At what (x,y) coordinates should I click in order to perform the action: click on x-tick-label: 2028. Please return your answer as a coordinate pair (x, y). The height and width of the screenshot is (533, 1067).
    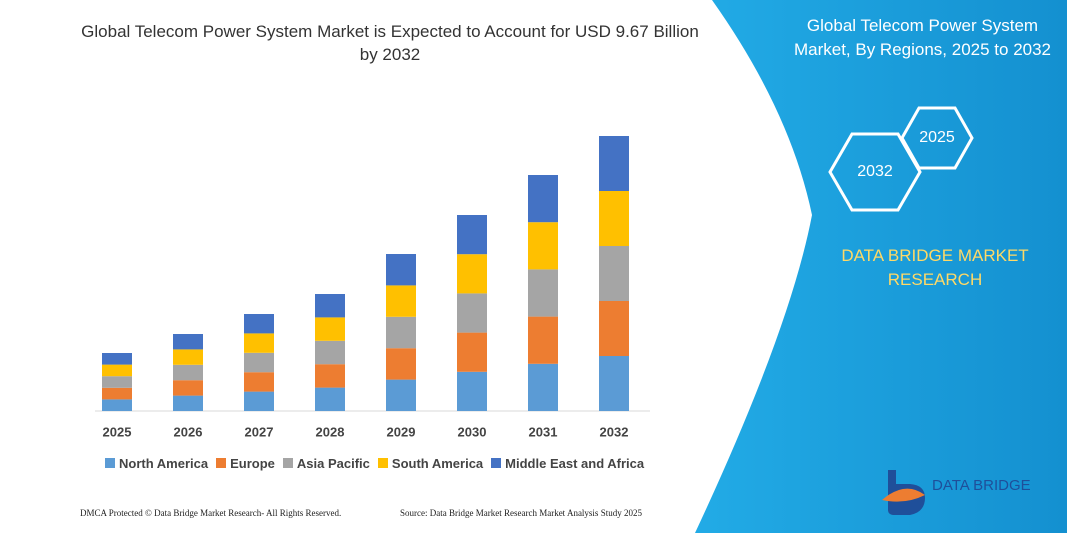
    Looking at the image, I should click on (330, 431).